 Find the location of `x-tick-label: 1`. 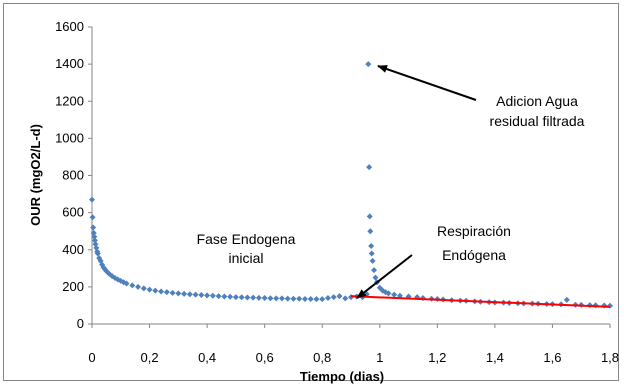

x-tick-label: 1 is located at coordinates (379, 357).